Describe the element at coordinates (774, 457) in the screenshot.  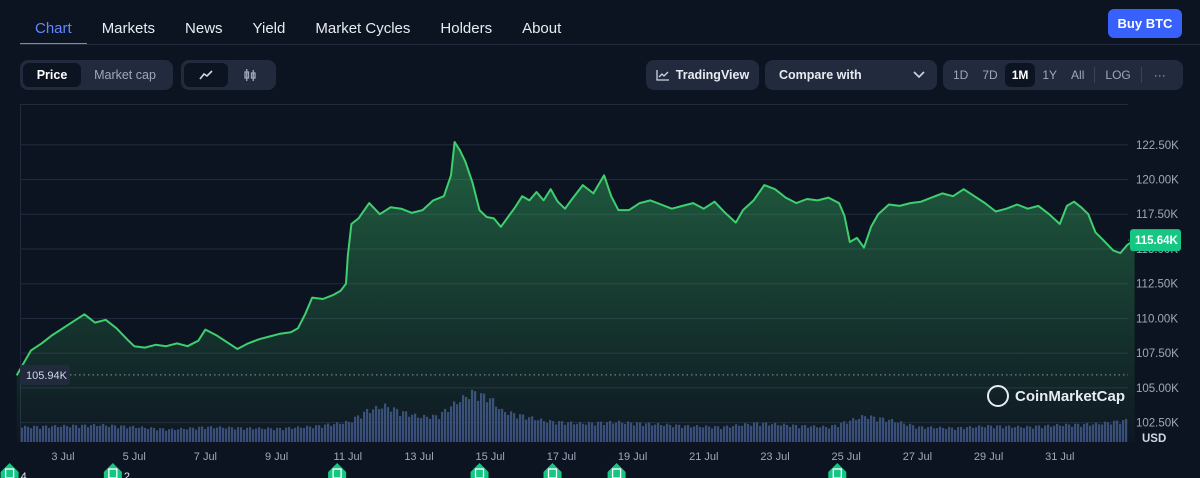
I see `x-tick-label: 23 Jul` at that location.